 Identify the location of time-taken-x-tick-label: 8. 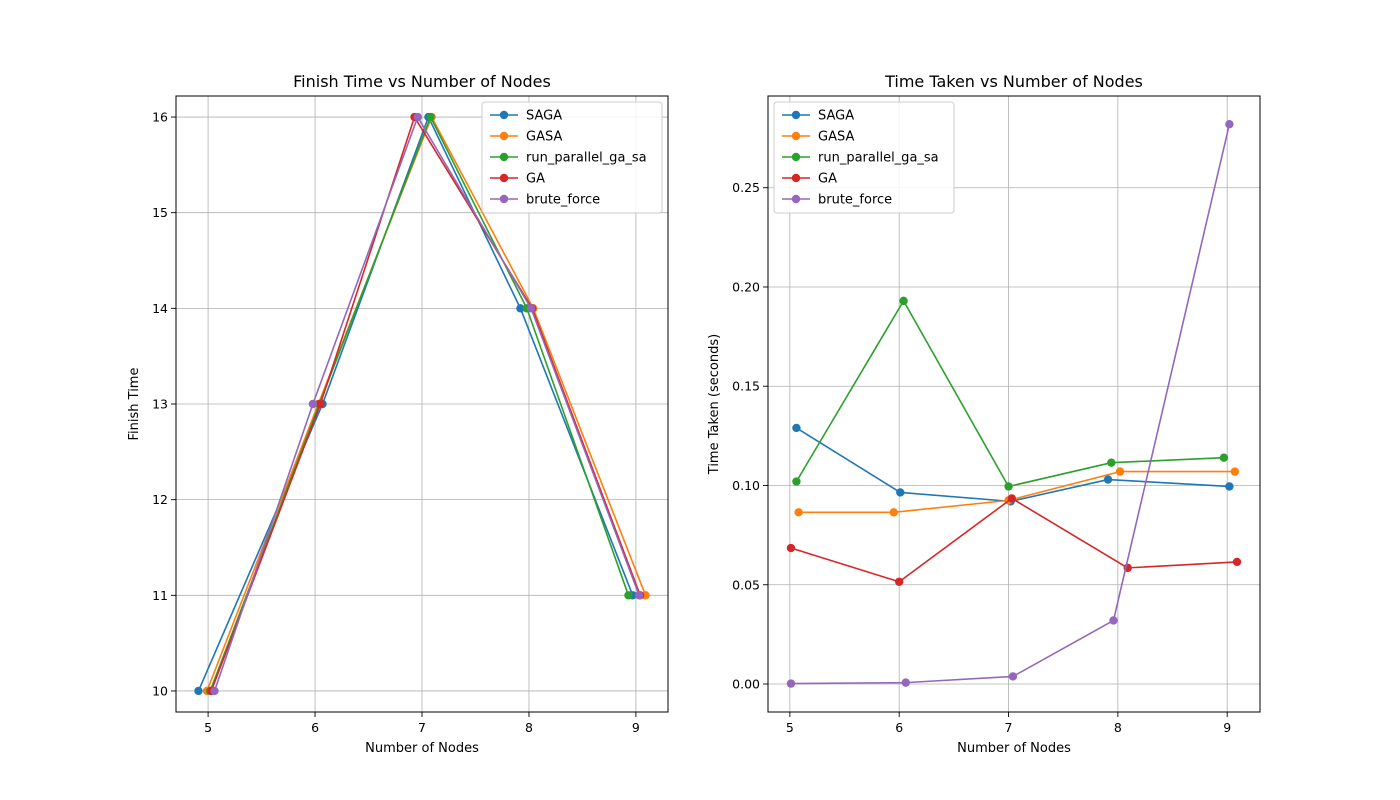
(1118, 727).